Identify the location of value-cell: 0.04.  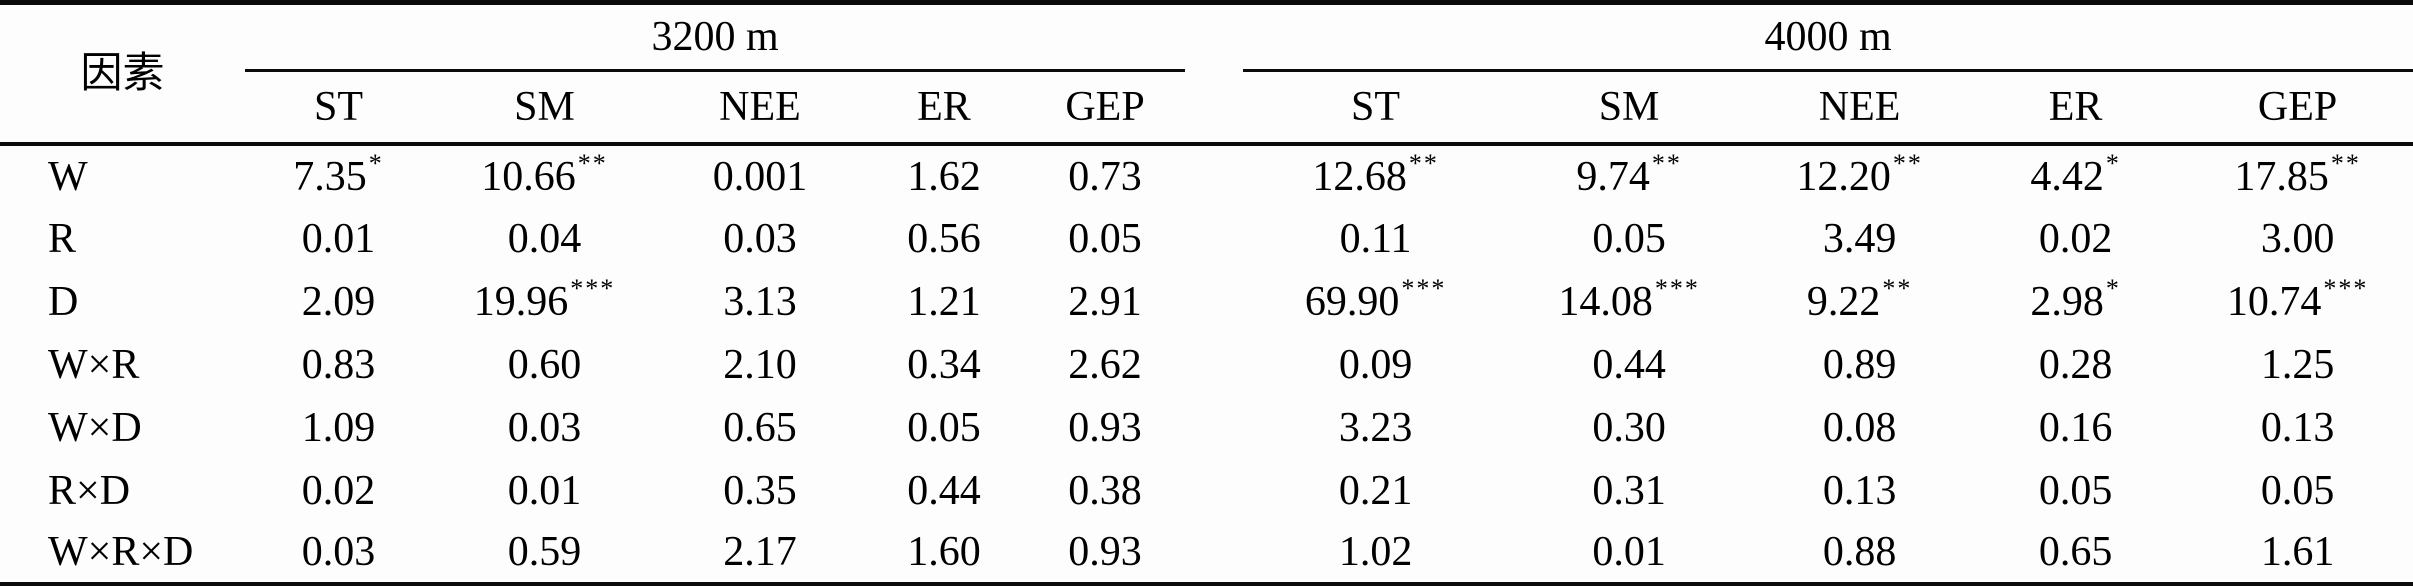
(544, 238).